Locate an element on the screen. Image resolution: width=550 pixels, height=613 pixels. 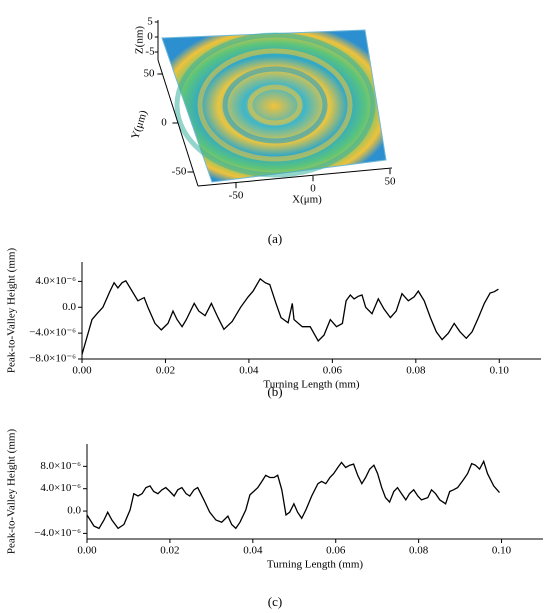
y-tick-label: 8.0×10⁻⁶ is located at coordinates (60, 466).